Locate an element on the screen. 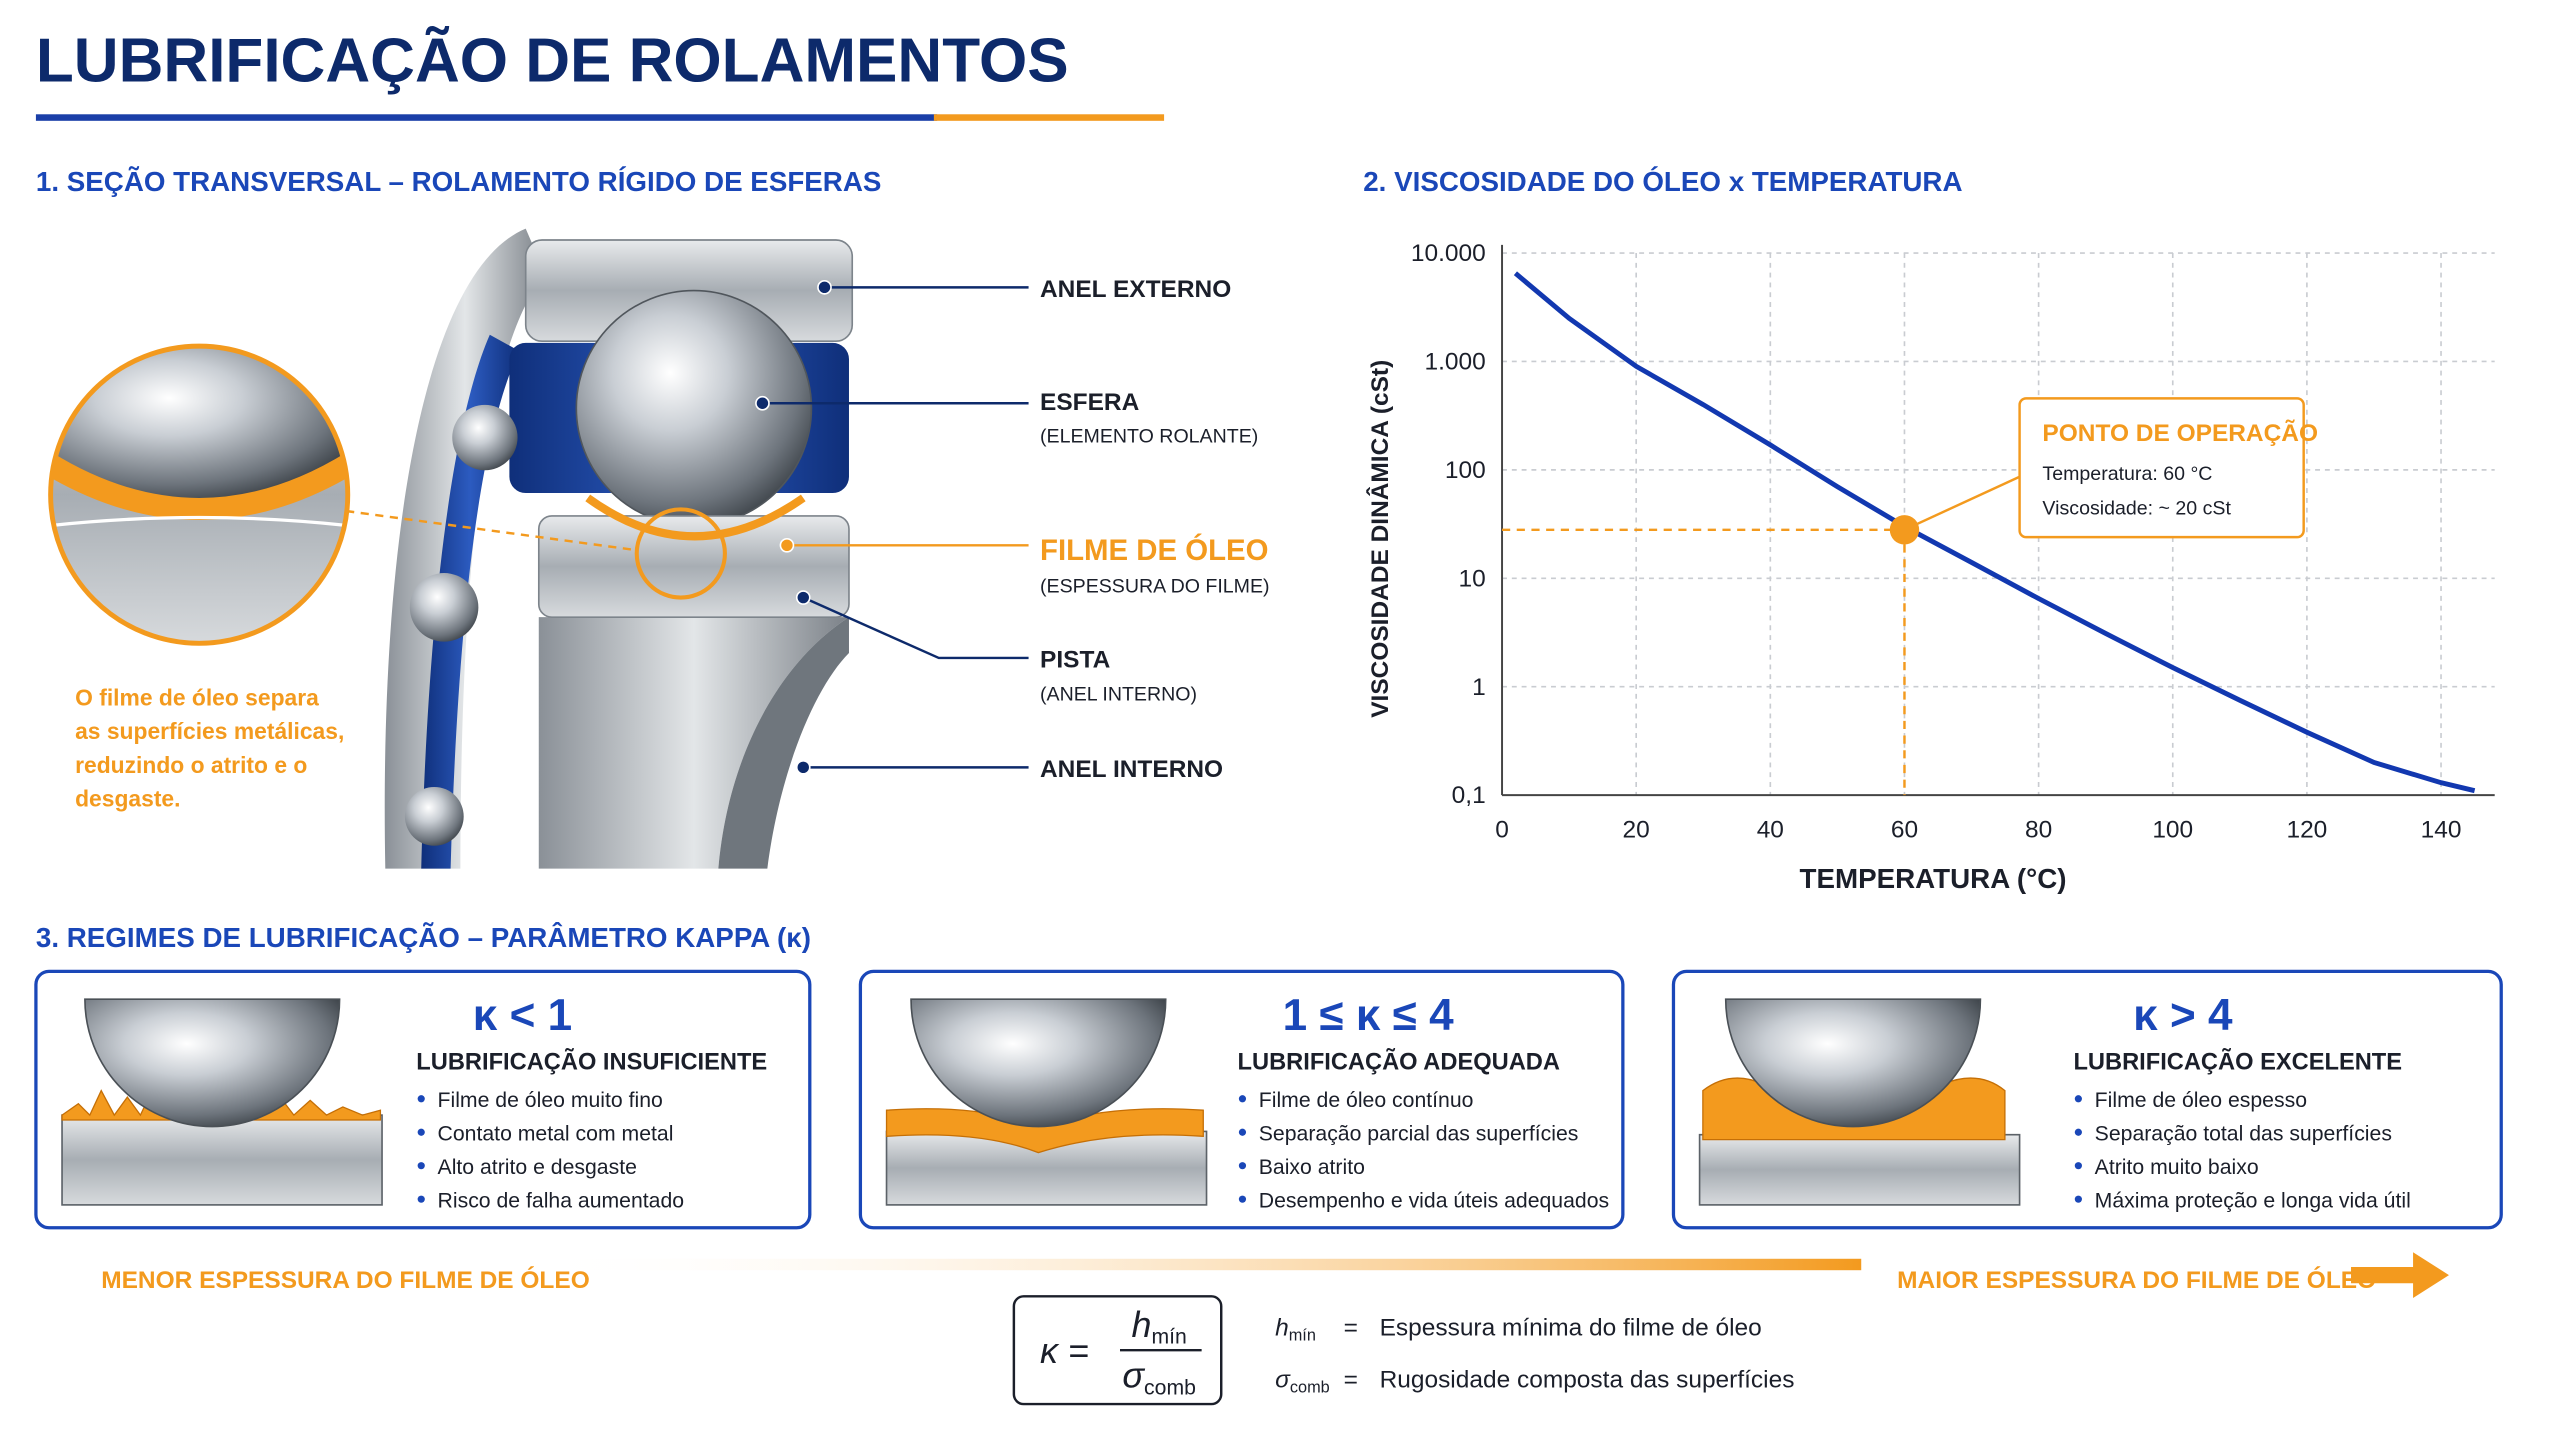 This screenshot has height=1440, width=2560. y-axis-label: VISCOSIDADE DINÂMICA (cSt) is located at coordinates (1380, 539).